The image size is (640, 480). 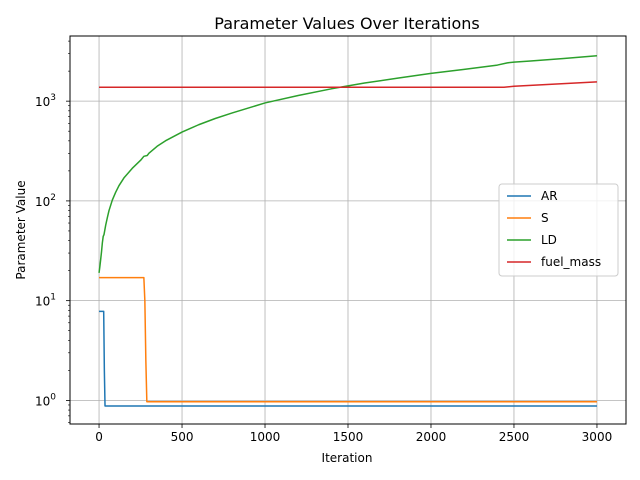 What do you see at coordinates (346, 23) in the screenshot?
I see `chart-title: Parameter Values Over Iterations` at bounding box center [346, 23].